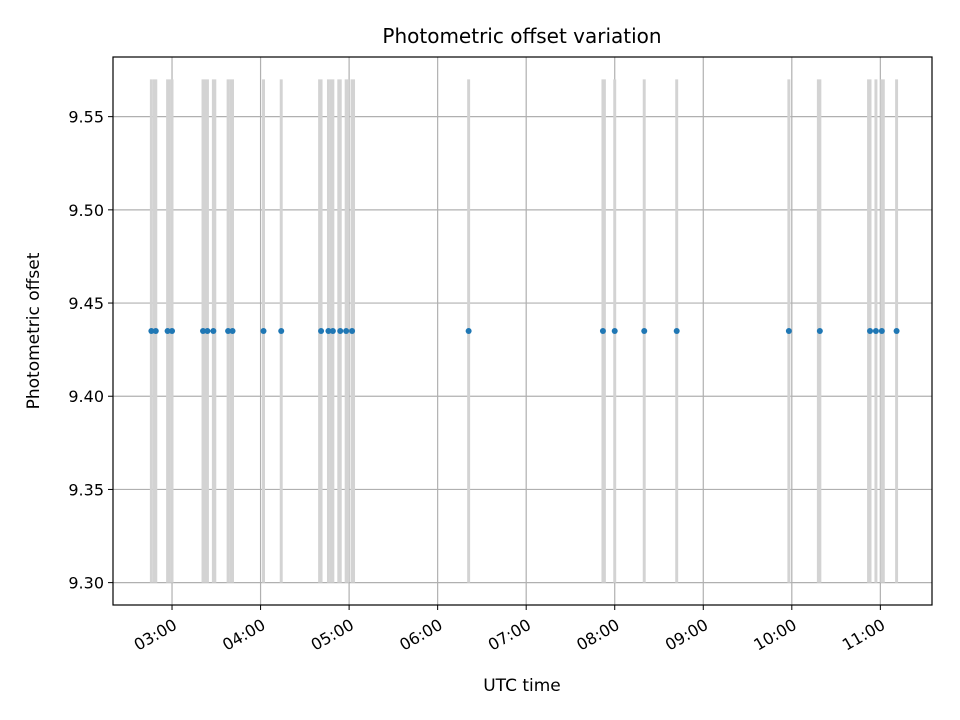  I want to click on y-axis-label: Photometric offset, so click(34, 330).